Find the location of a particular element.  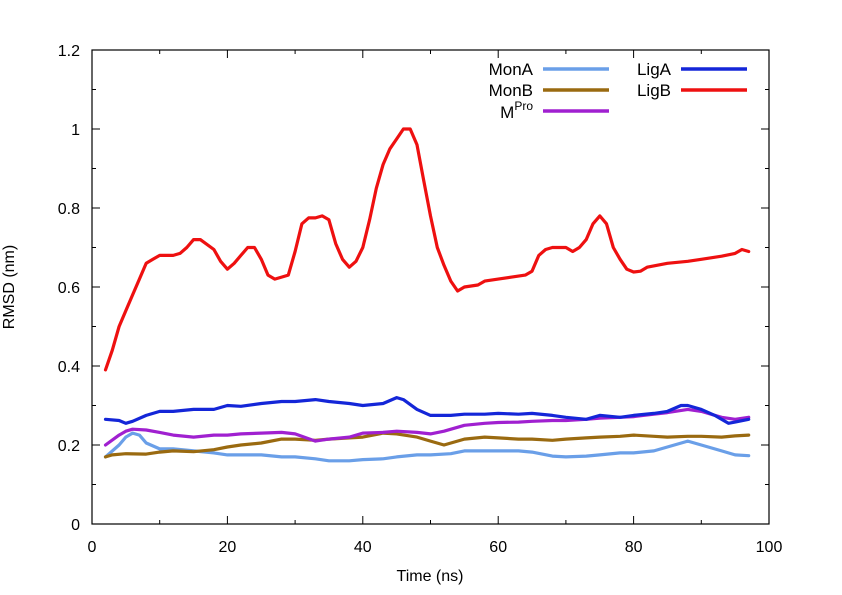

series-line-monb is located at coordinates (427, 445).